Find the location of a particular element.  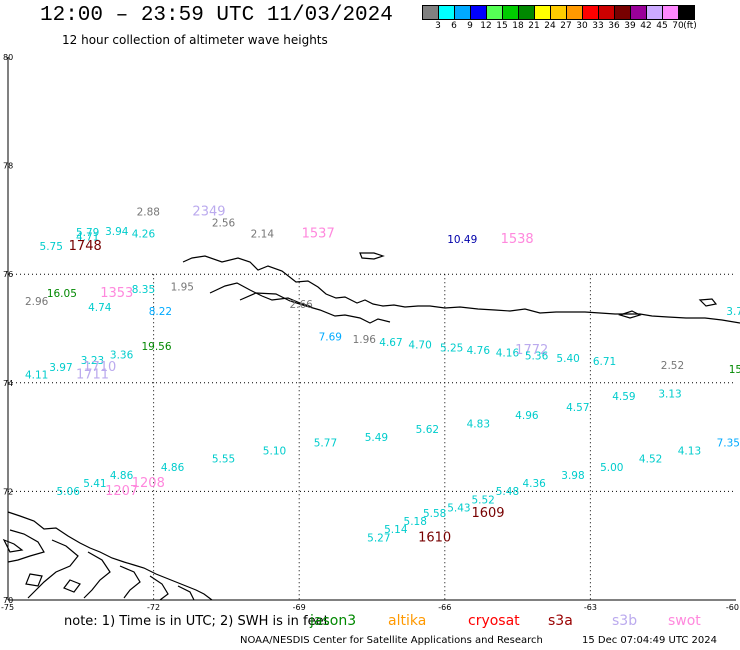

track-time-label: 1207 is located at coordinates (121, 491).